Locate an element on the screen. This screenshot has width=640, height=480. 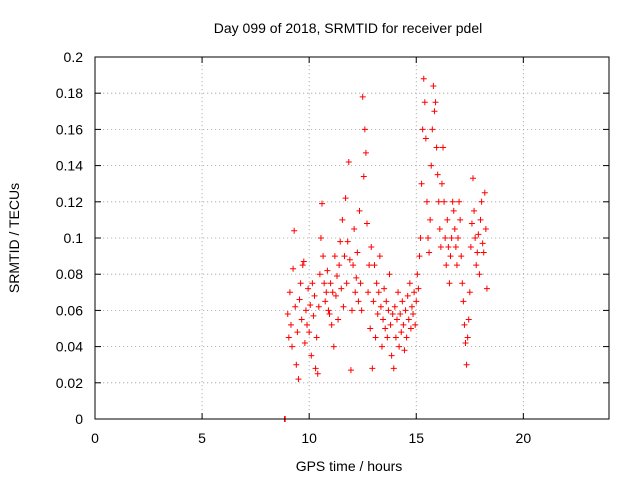
y-tick-label: 0.16 is located at coordinates (69, 129).